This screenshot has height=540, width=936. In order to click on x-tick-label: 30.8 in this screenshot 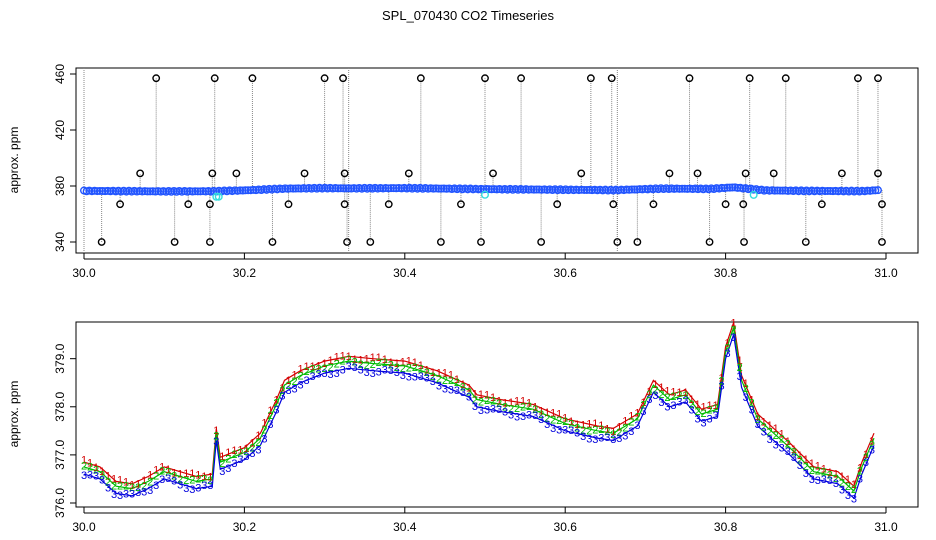, I will do `click(726, 527)`.